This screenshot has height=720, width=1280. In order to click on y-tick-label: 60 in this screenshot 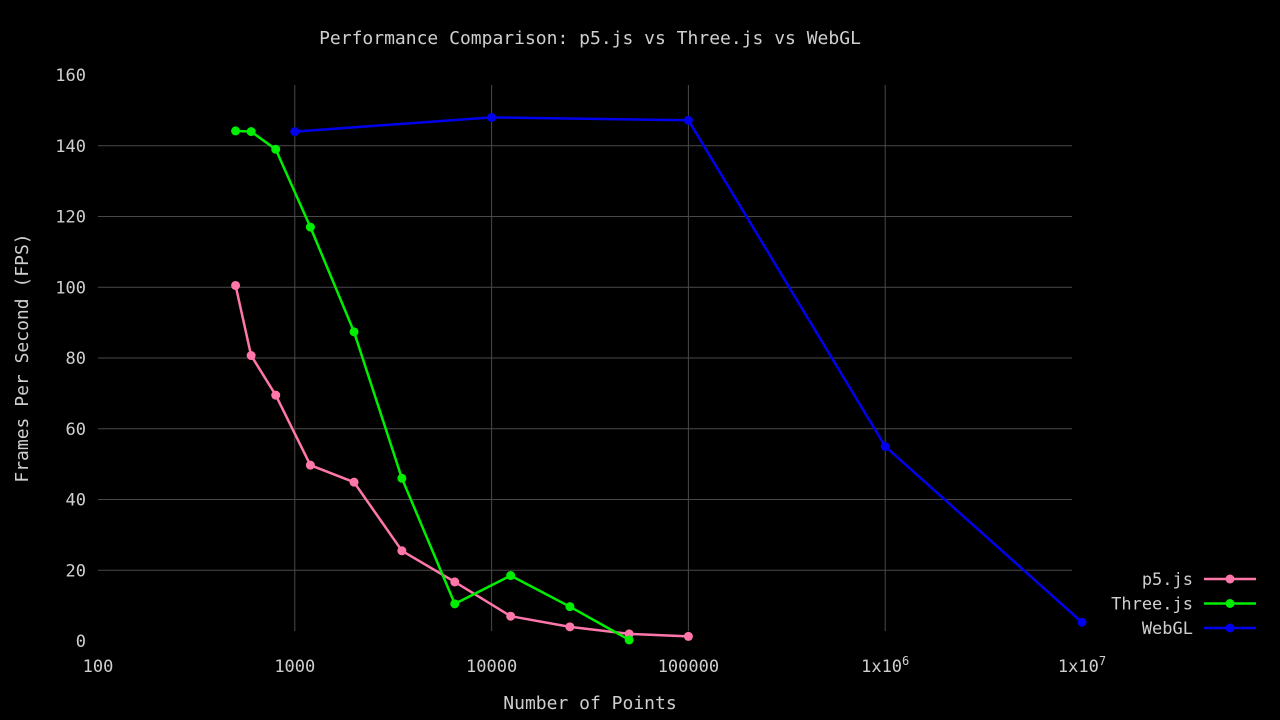, I will do `click(76, 430)`.